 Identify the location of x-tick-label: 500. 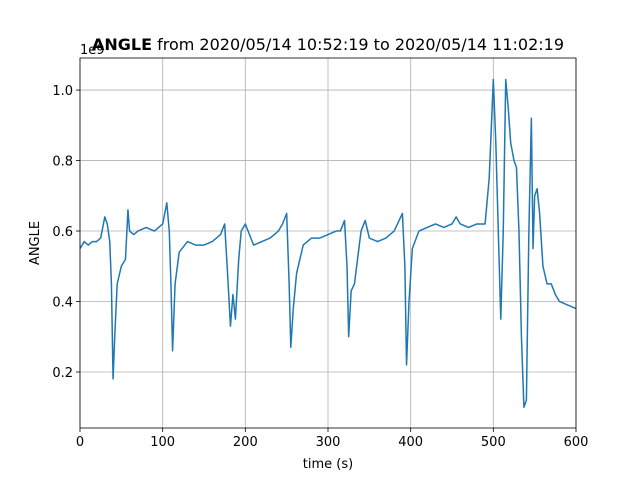
(493, 442).